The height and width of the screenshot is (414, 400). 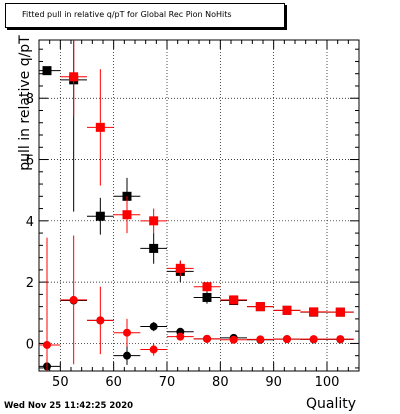 What do you see at coordinates (273, 382) in the screenshot?
I see `x-tick-label: 90` at bounding box center [273, 382].